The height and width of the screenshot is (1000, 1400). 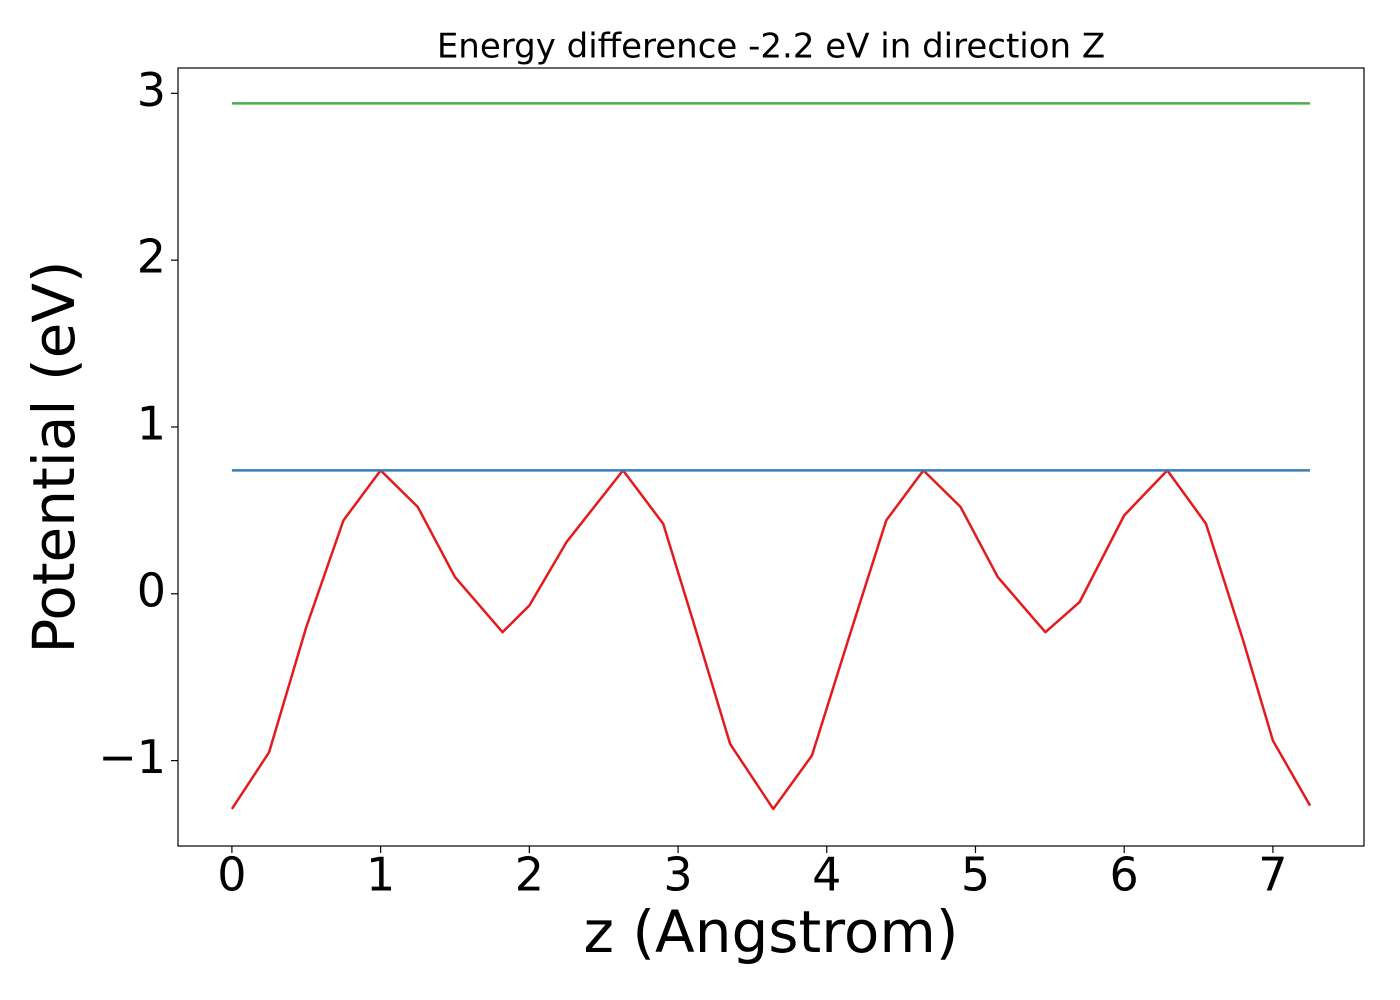 What do you see at coordinates (151, 423) in the screenshot?
I see `y-tick-label: 1` at bounding box center [151, 423].